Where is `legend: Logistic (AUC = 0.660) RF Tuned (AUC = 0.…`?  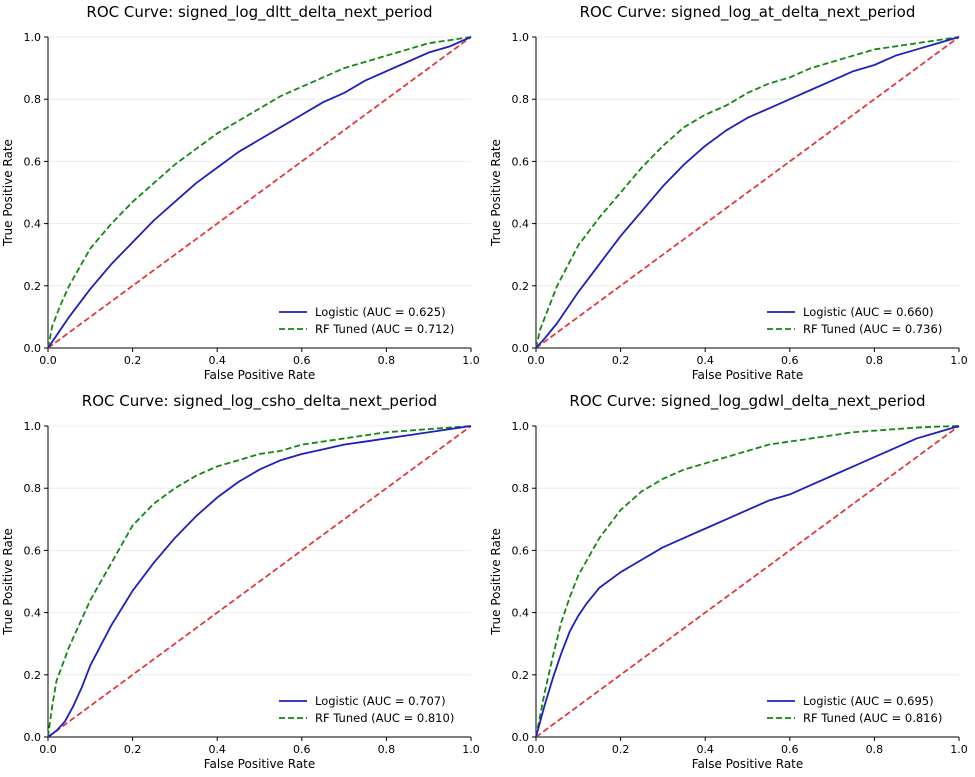 legend: Logistic (AUC = 0.660) RF Tuned (AUC = 0.… is located at coordinates (854, 320).